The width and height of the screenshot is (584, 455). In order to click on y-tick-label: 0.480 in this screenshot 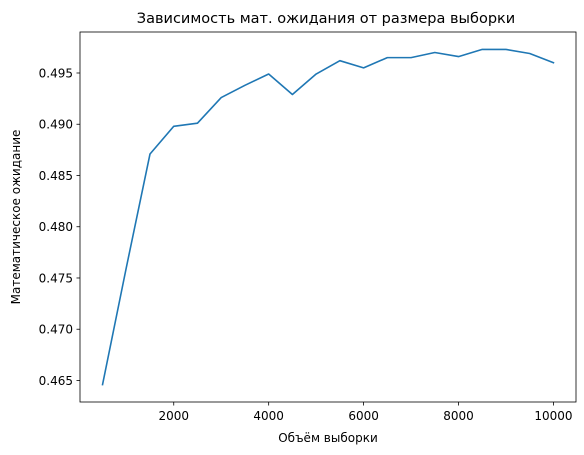, I will do `click(56, 227)`.